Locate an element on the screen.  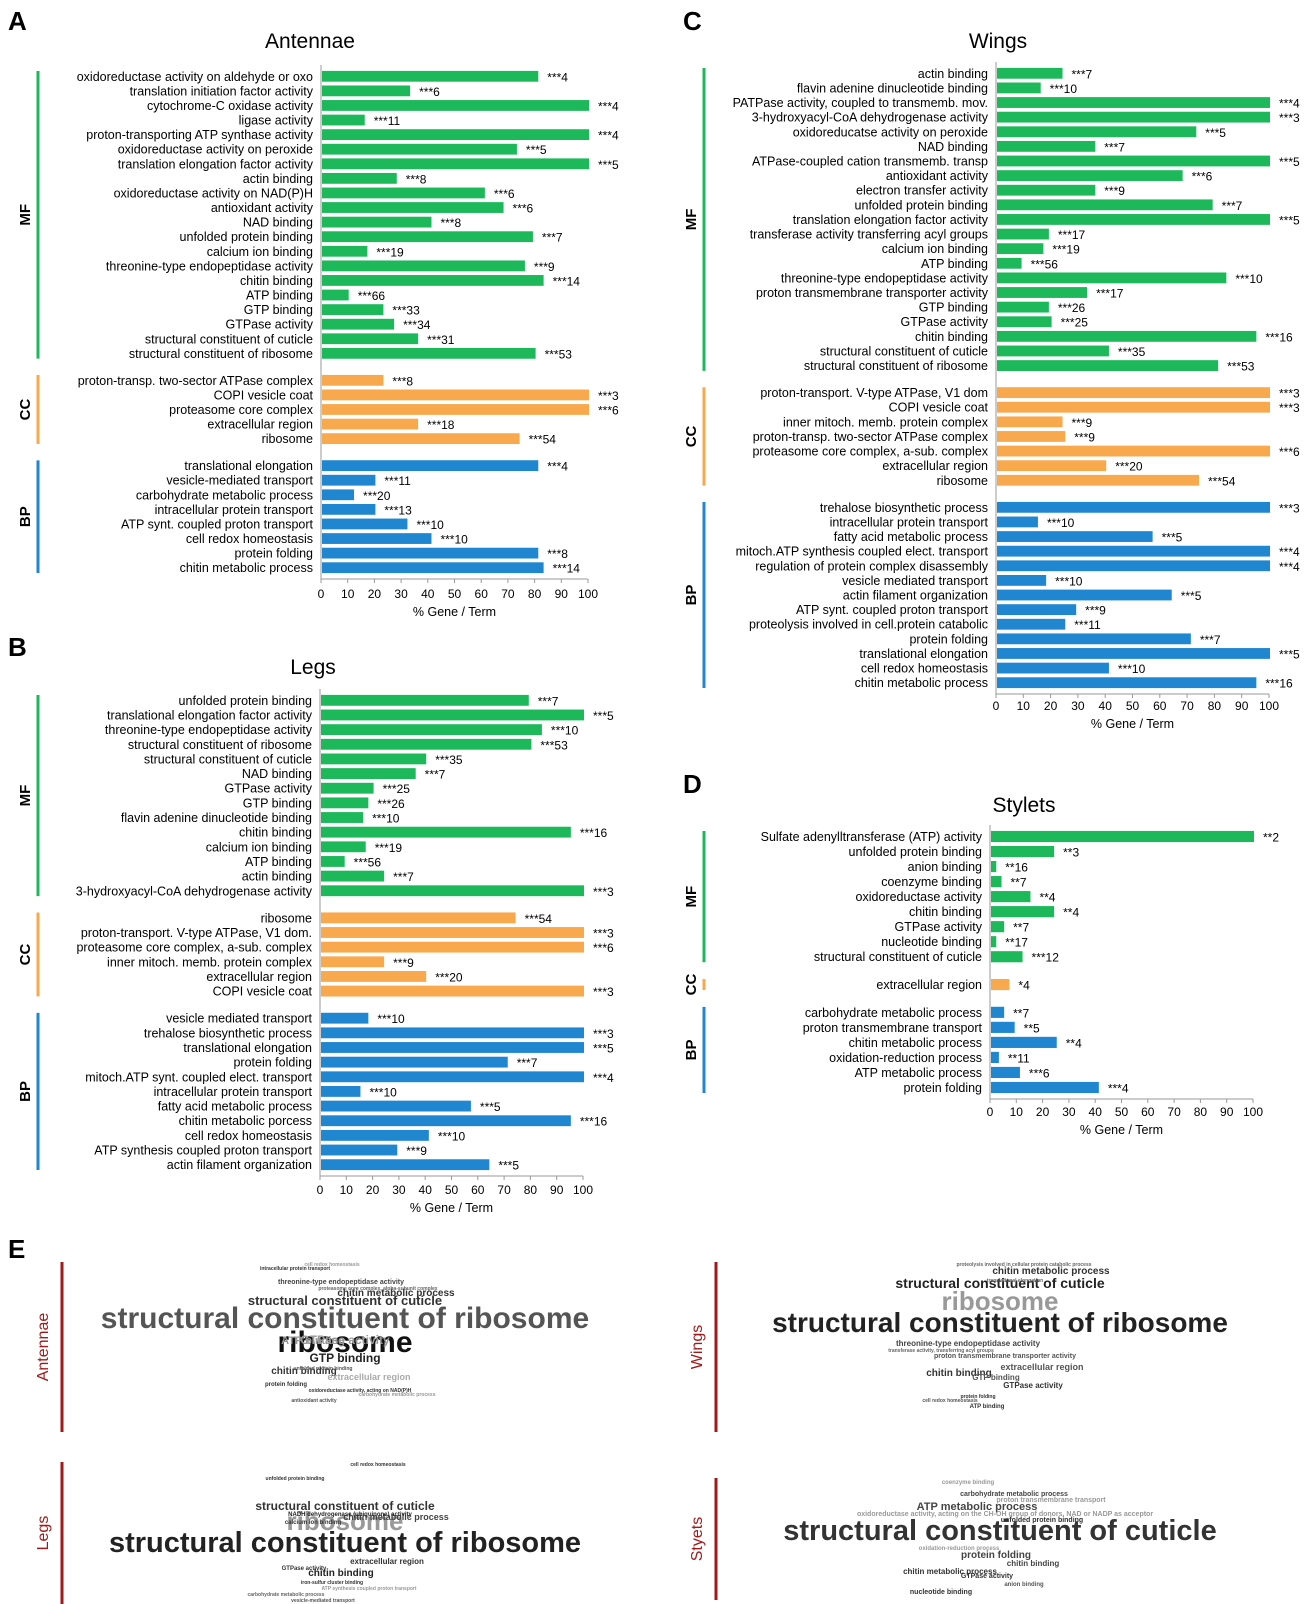
category-label: ATP synt. coupled proton transport is located at coordinates (892, 610).